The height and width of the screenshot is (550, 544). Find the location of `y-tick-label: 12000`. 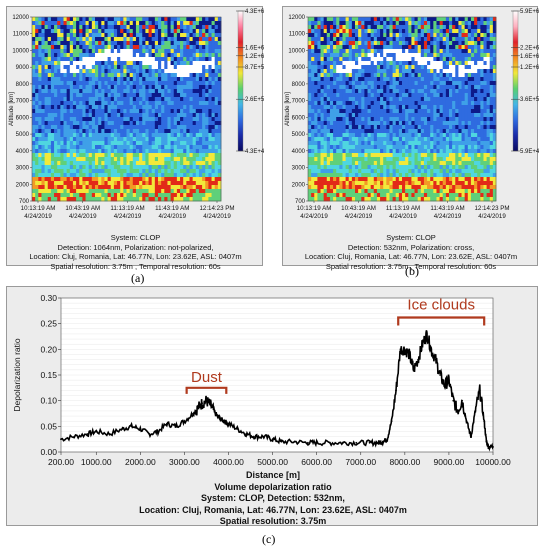

y-tick-label: 12000 is located at coordinates (20, 18).